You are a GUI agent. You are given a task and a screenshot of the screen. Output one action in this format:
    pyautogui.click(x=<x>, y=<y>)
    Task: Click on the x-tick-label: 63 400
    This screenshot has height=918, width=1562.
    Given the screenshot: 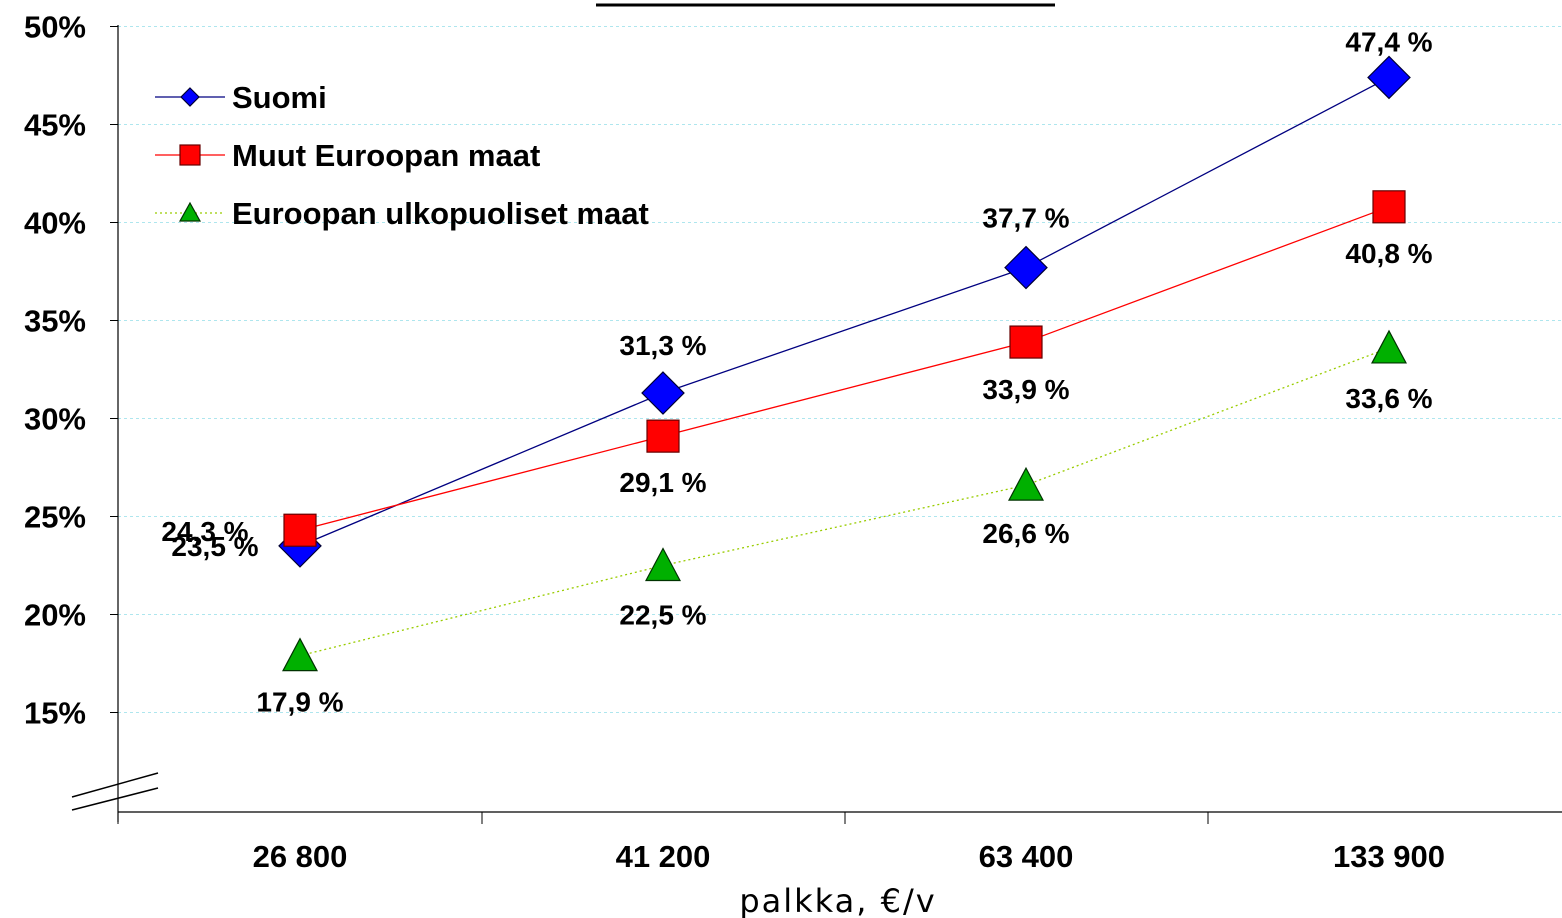 What is the action you would take?
    pyautogui.click(x=1026, y=856)
    